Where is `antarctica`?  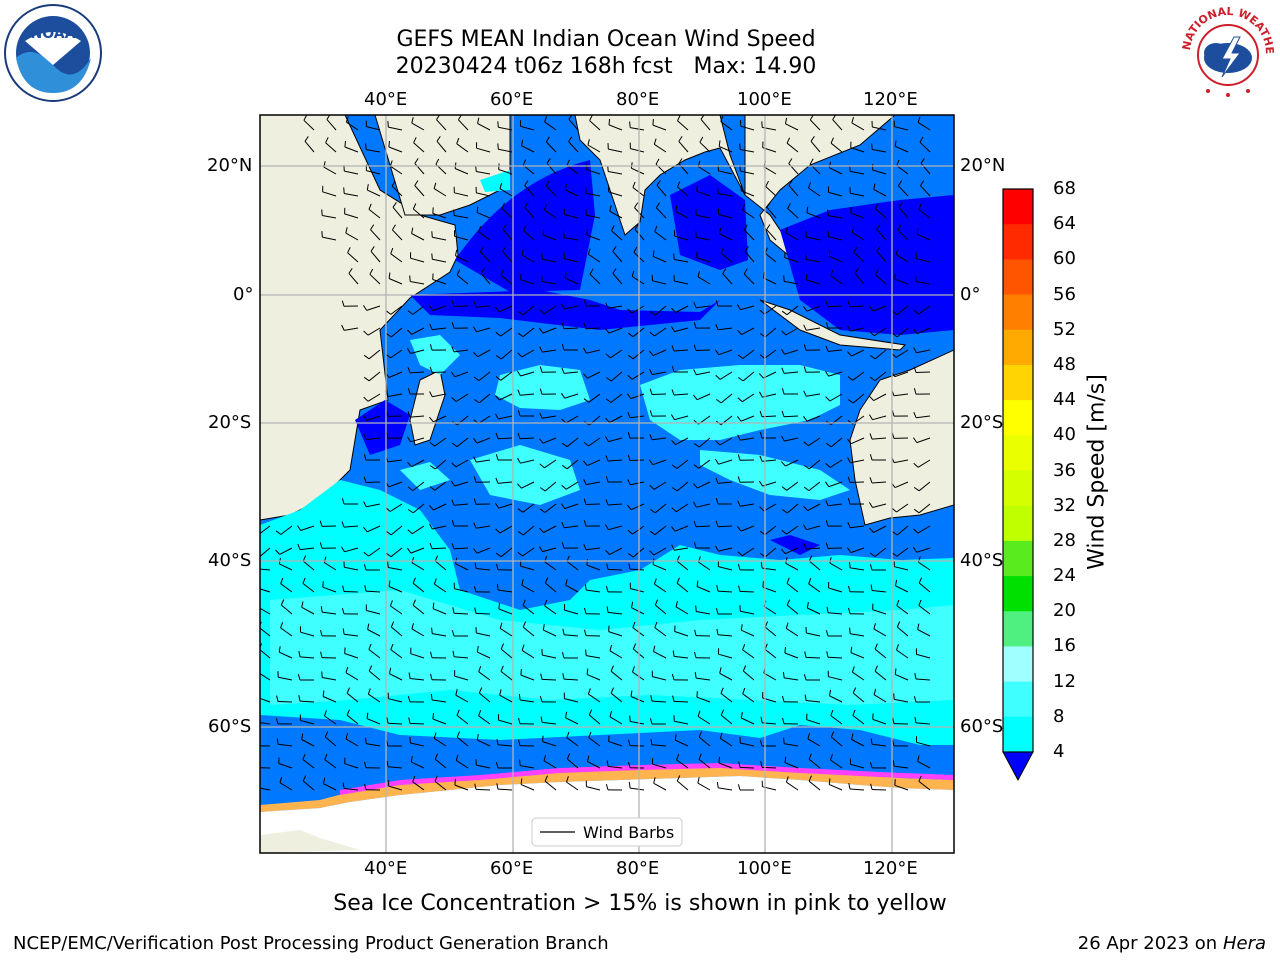
antarctica is located at coordinates (607, 814).